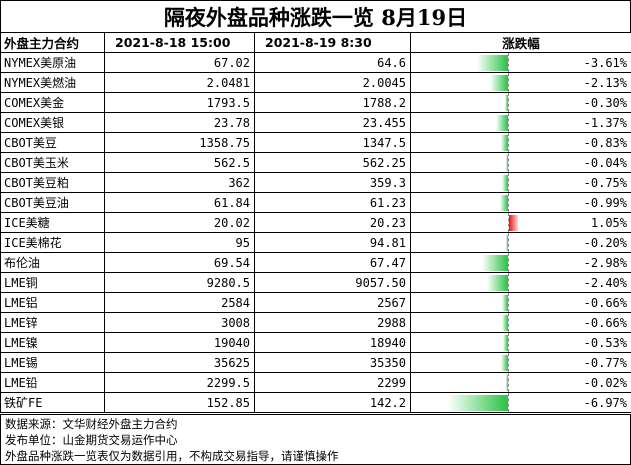 The width and height of the screenshot is (631, 465). Describe the element at coordinates (52, 82) in the screenshot. I see `contract-name: NYMEX美燃油` at that location.